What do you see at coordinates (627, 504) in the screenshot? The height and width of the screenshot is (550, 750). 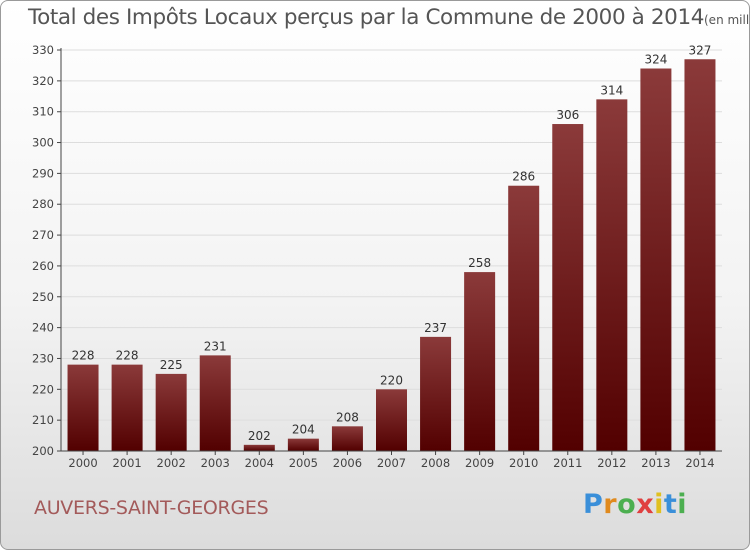 I see `logo-letter: o` at bounding box center [627, 504].